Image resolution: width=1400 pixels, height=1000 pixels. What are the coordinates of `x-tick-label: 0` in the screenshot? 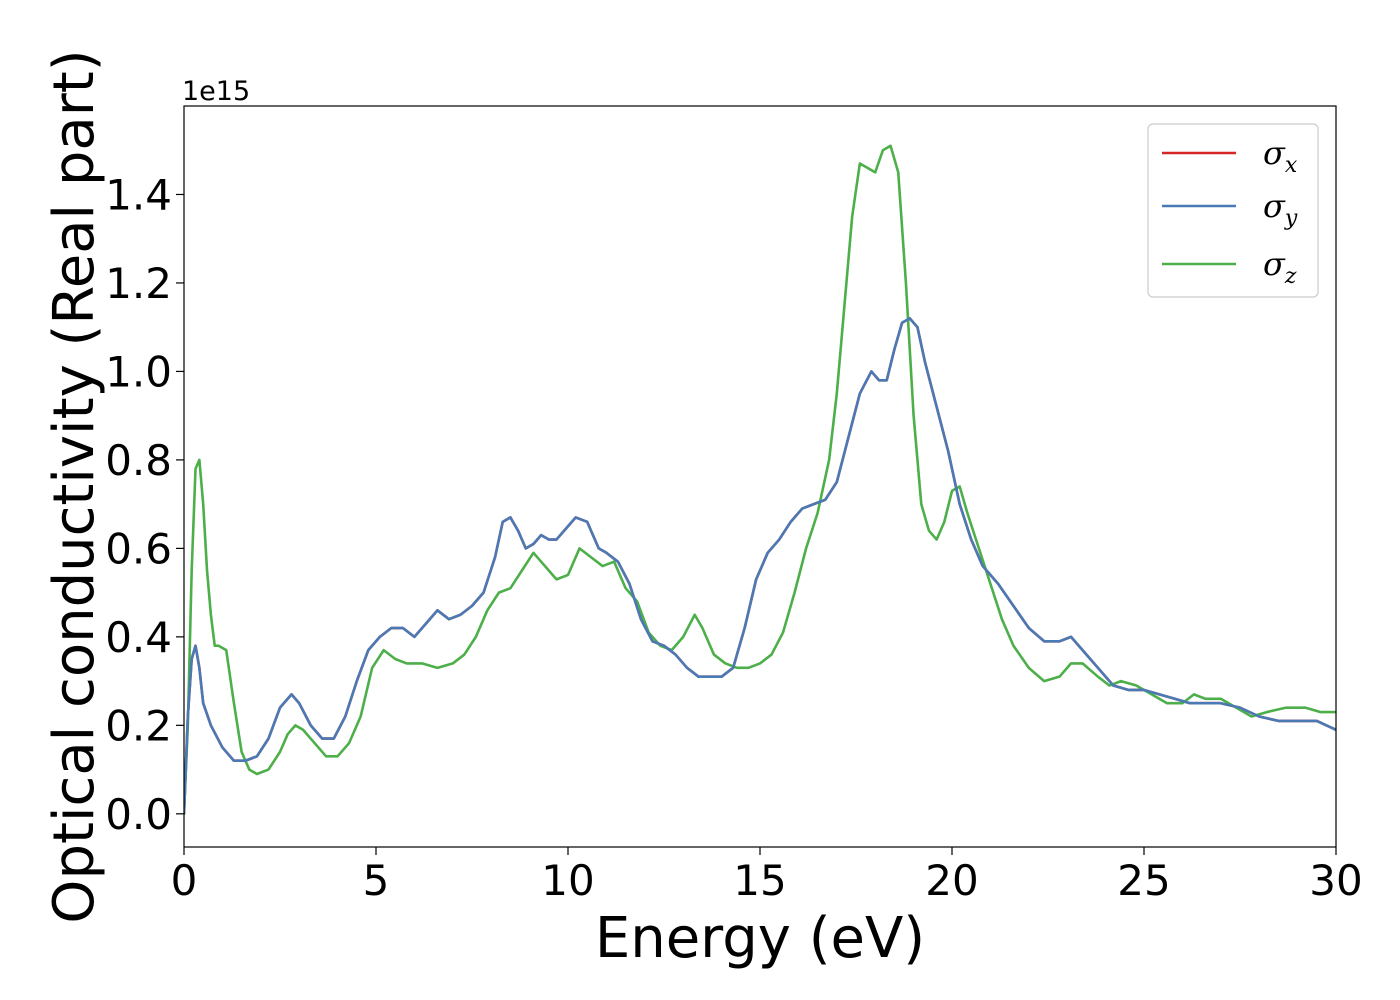 It's located at (184, 880).